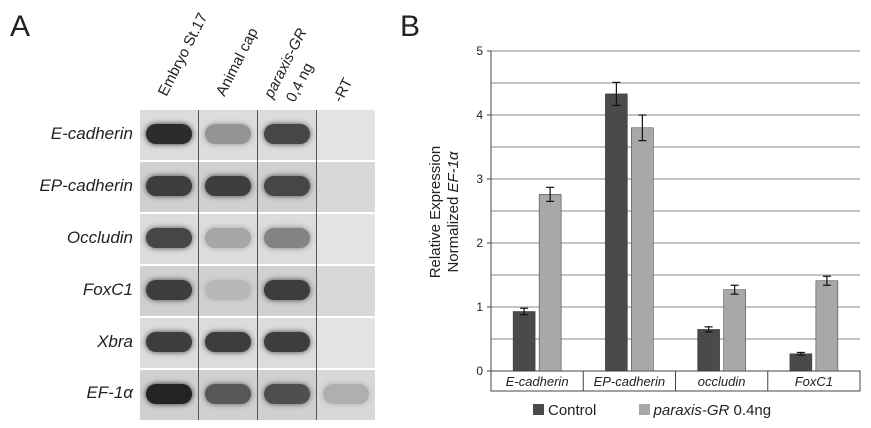 Image resolution: width=871 pixels, height=428 pixels. I want to click on panel-b-letter: B, so click(410, 26).